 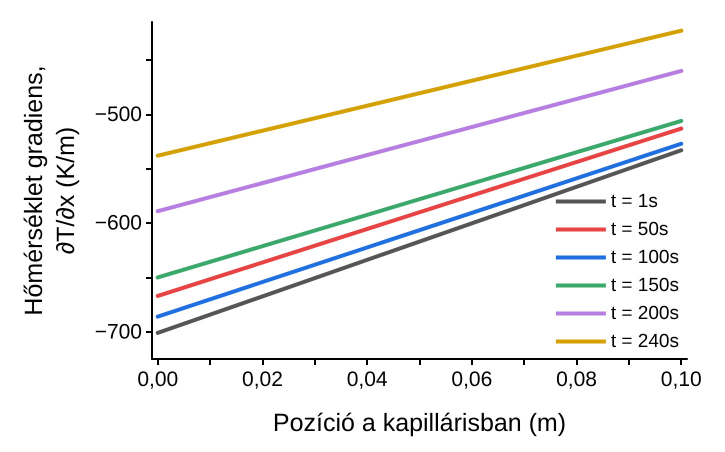 What do you see at coordinates (645, 285) in the screenshot?
I see `legend-label: t = 150s` at bounding box center [645, 285].